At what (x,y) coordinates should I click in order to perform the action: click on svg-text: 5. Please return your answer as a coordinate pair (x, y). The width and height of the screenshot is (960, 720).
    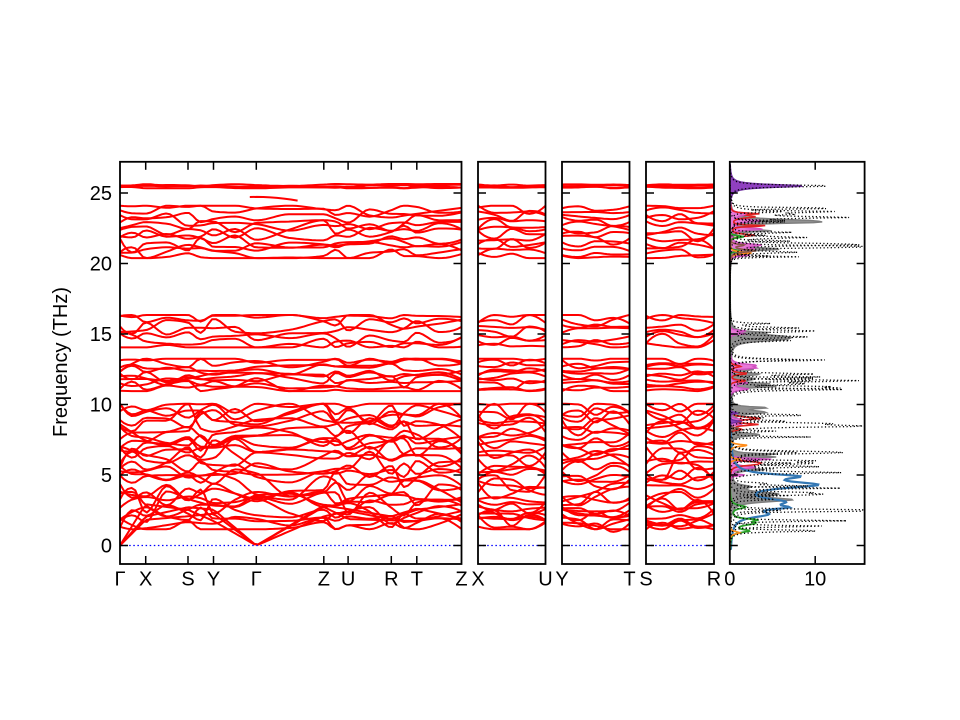
    Looking at the image, I should click on (106, 476).